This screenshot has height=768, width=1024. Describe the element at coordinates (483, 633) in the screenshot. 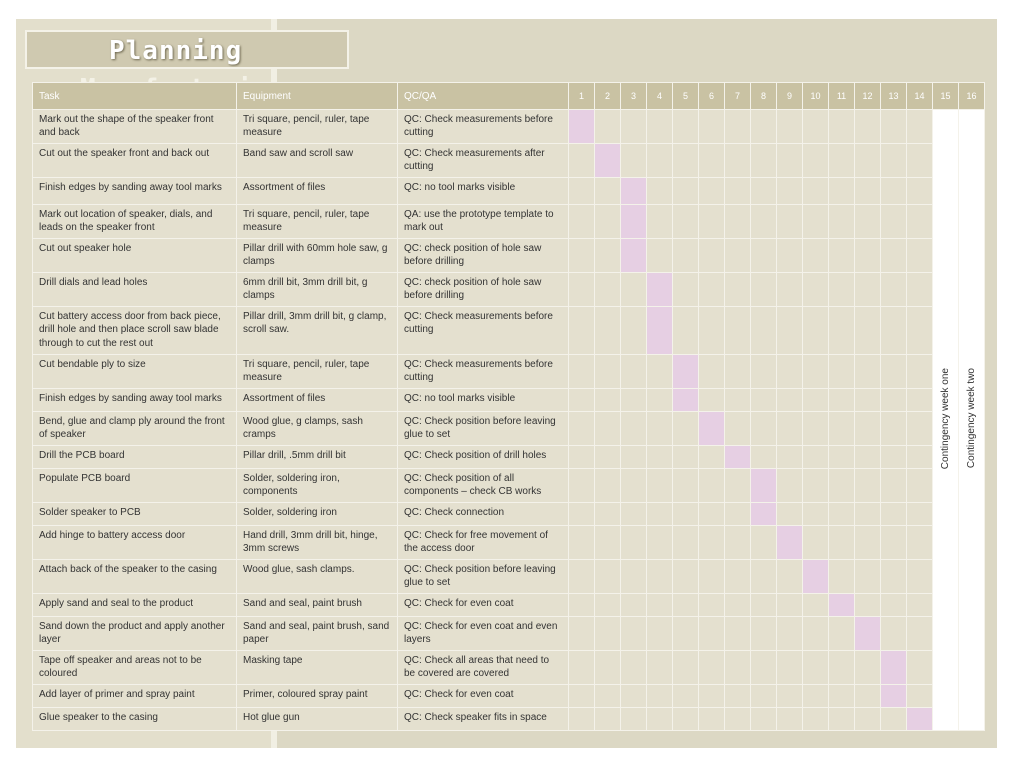

I see `qc-cell: QC: Check for even coat and even layers` at that location.